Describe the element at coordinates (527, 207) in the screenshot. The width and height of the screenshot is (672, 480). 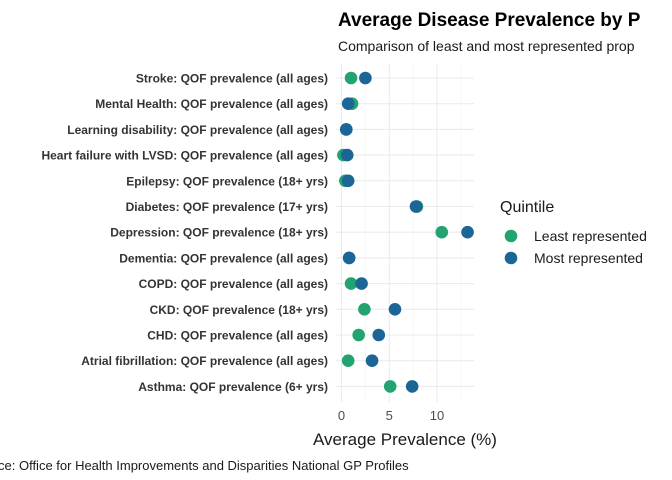
I see `legend-title: Quintile` at that location.